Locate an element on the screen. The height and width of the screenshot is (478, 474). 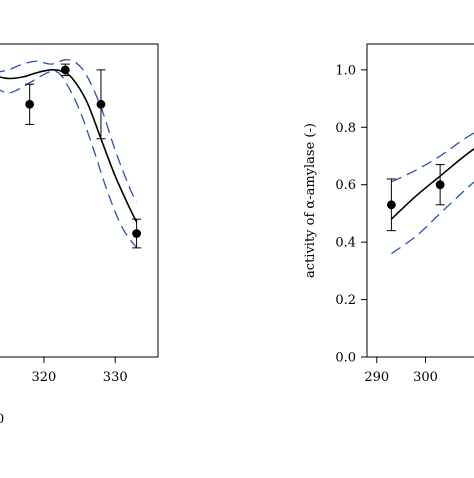
right-chart-ci-upper-line is located at coordinates (432, 157).